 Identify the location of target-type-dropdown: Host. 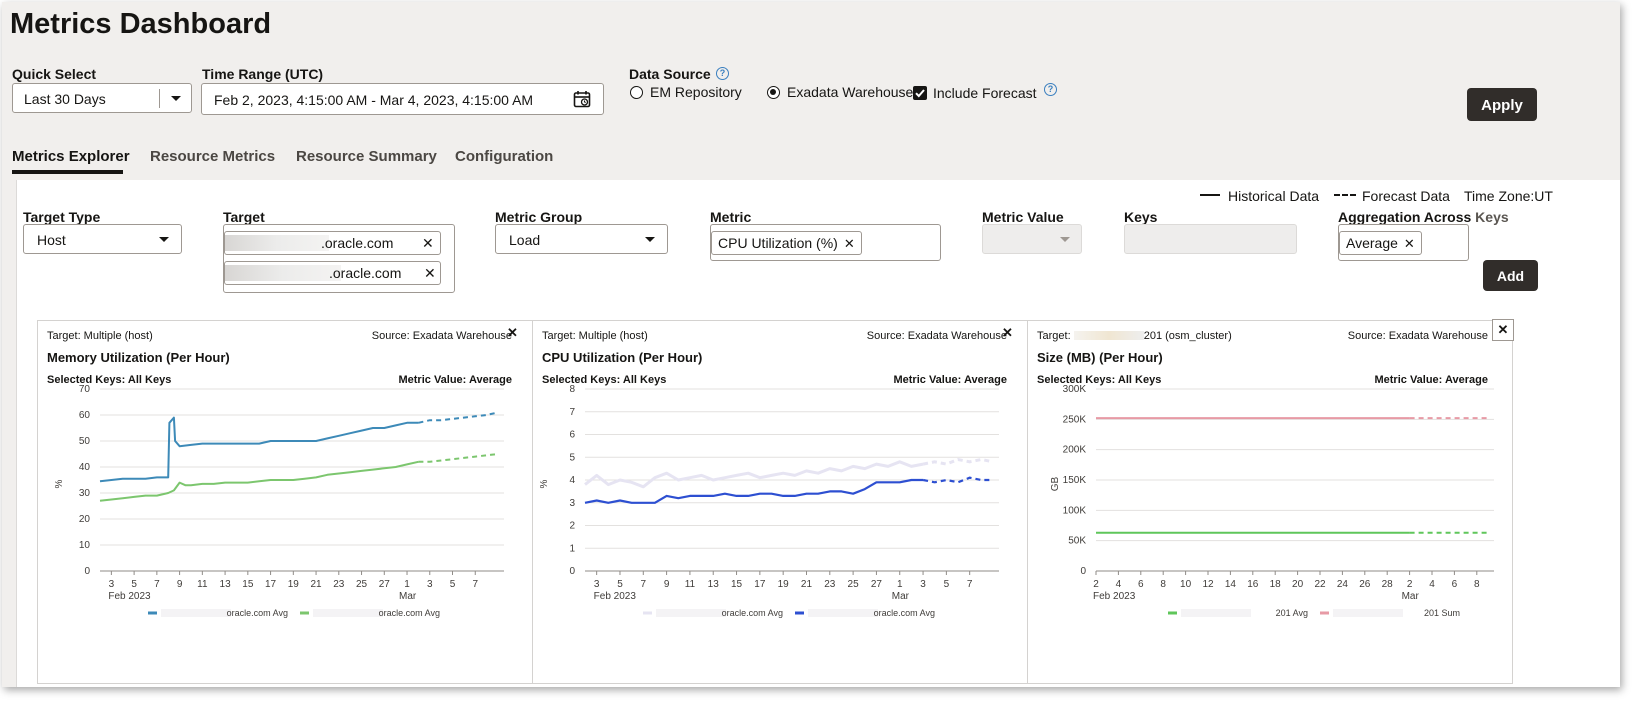
(102, 239).